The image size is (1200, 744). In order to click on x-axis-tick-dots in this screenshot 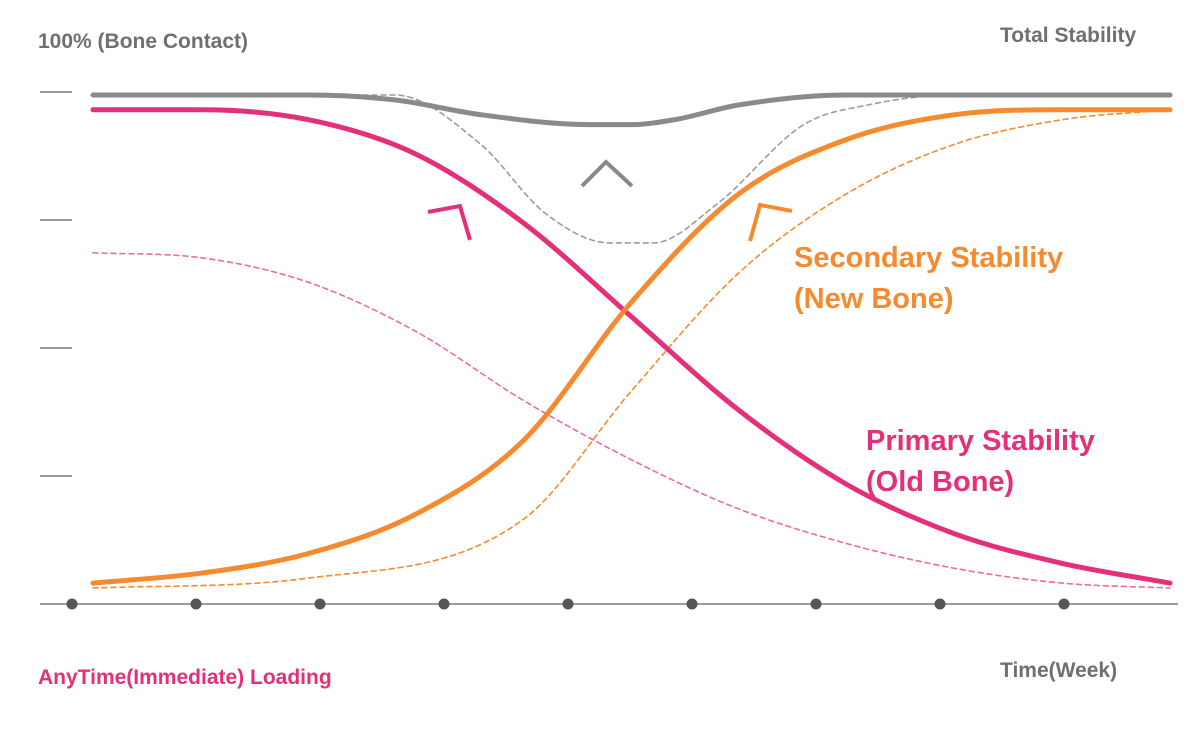, I will do `click(568, 604)`.